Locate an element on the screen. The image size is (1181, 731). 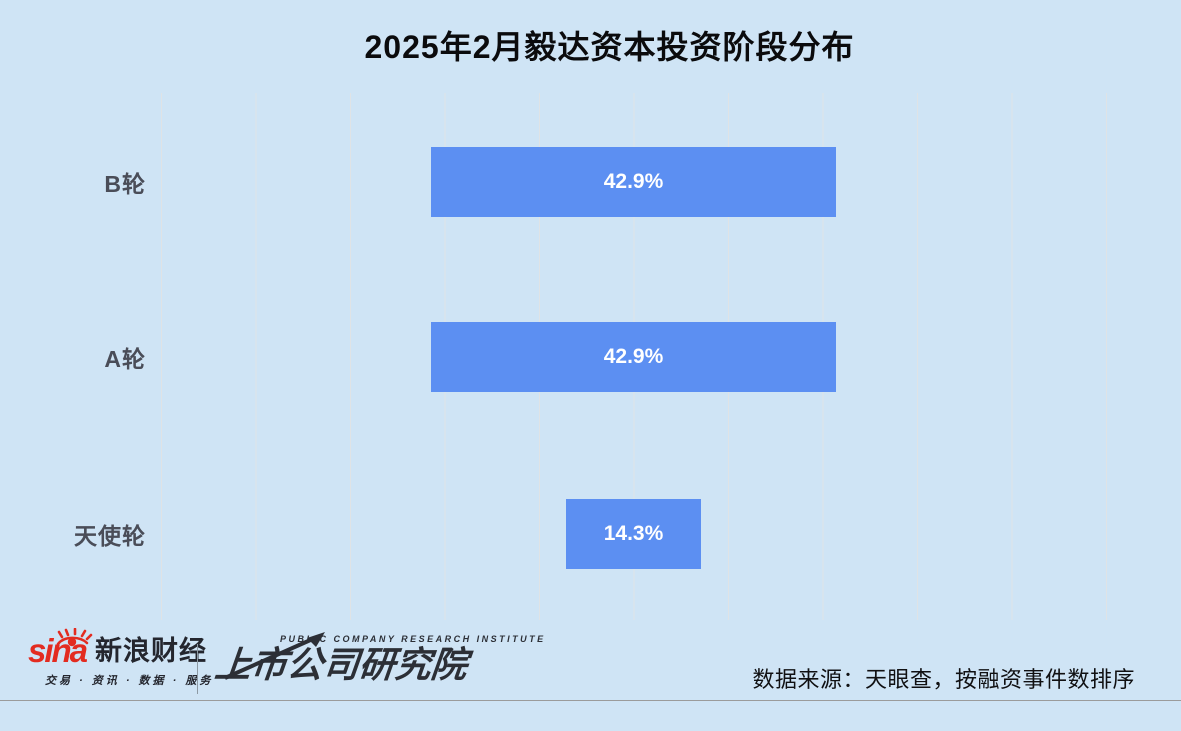
sina-finance-logo: sina 新浪财经 交易 · 资讯 · 数据 · 服务 is located at coordinates (121, 657).